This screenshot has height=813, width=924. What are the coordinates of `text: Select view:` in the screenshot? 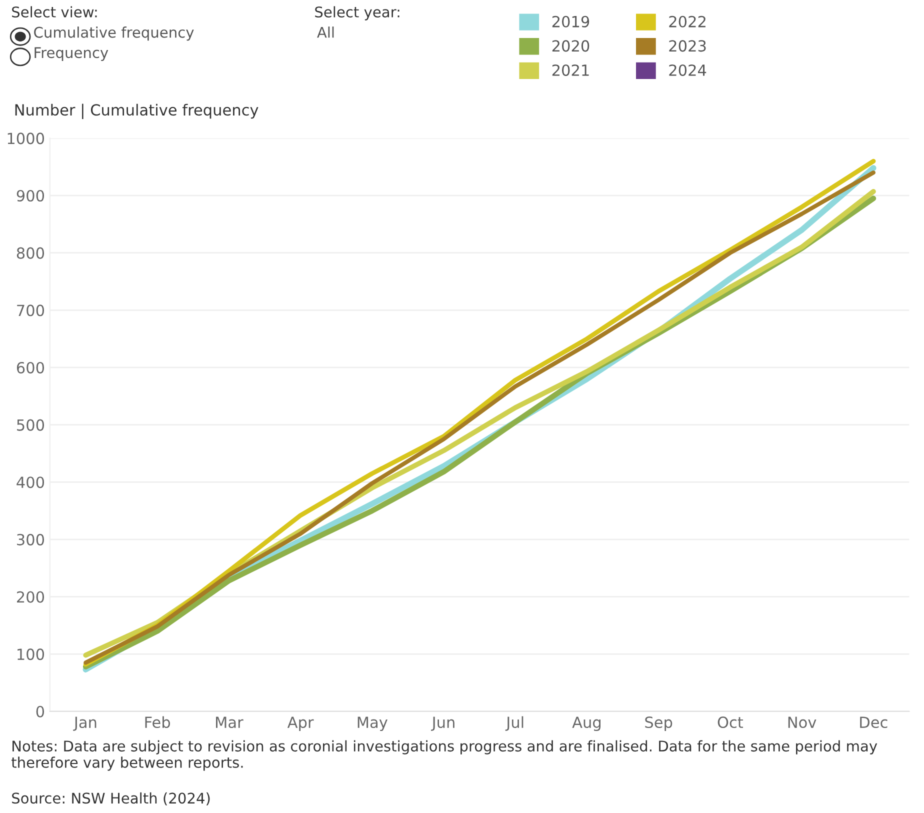 It's located at (54, 12).